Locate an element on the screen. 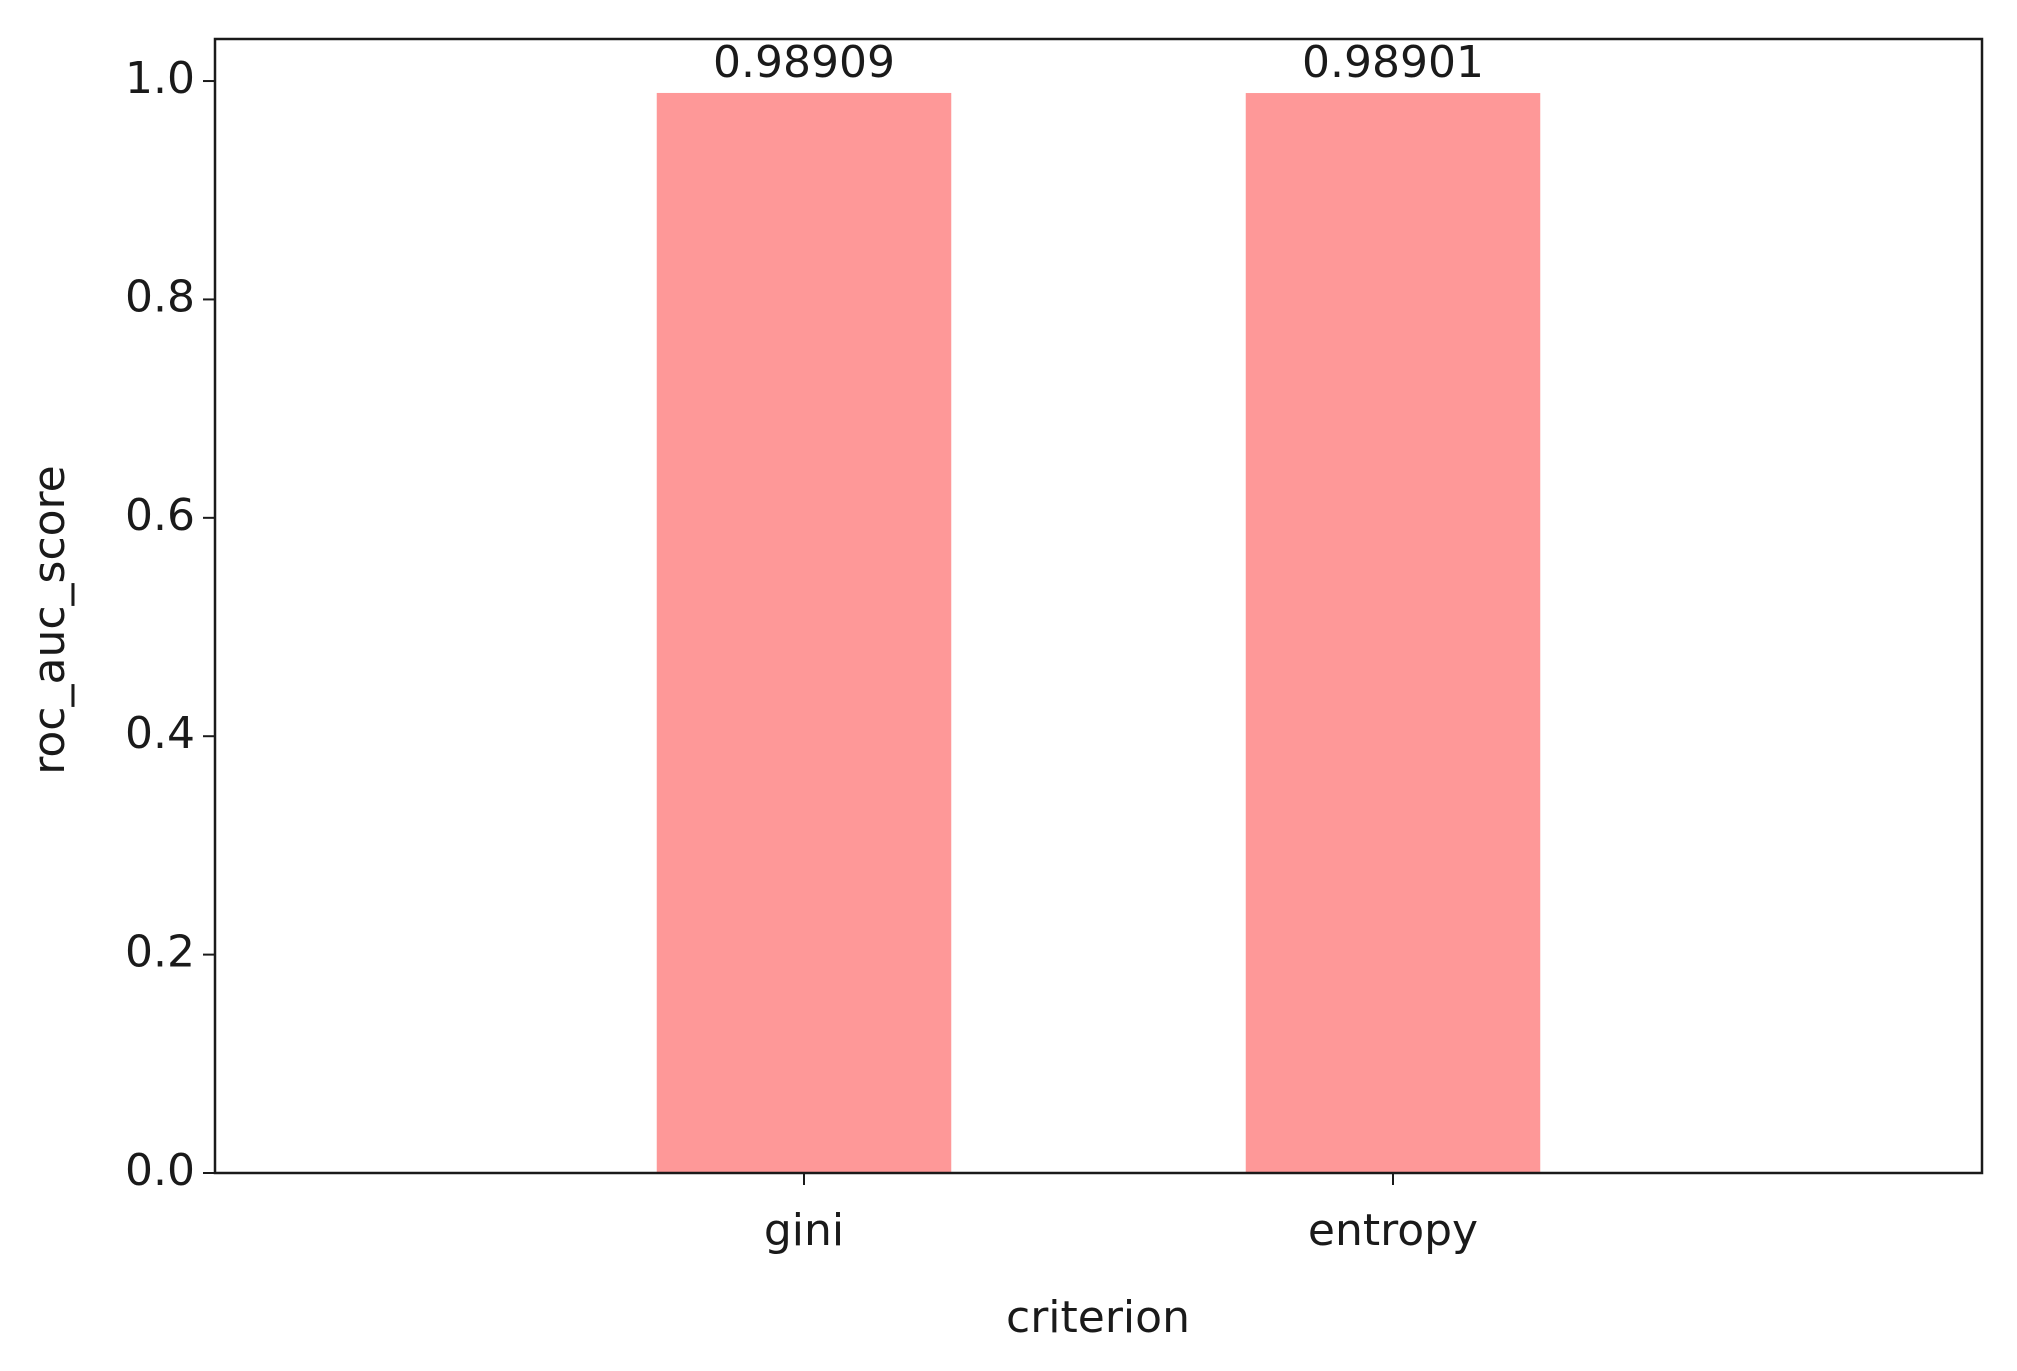 This screenshot has width=2017, height=1371. y-tick-label: 0.4 is located at coordinates (160, 733).